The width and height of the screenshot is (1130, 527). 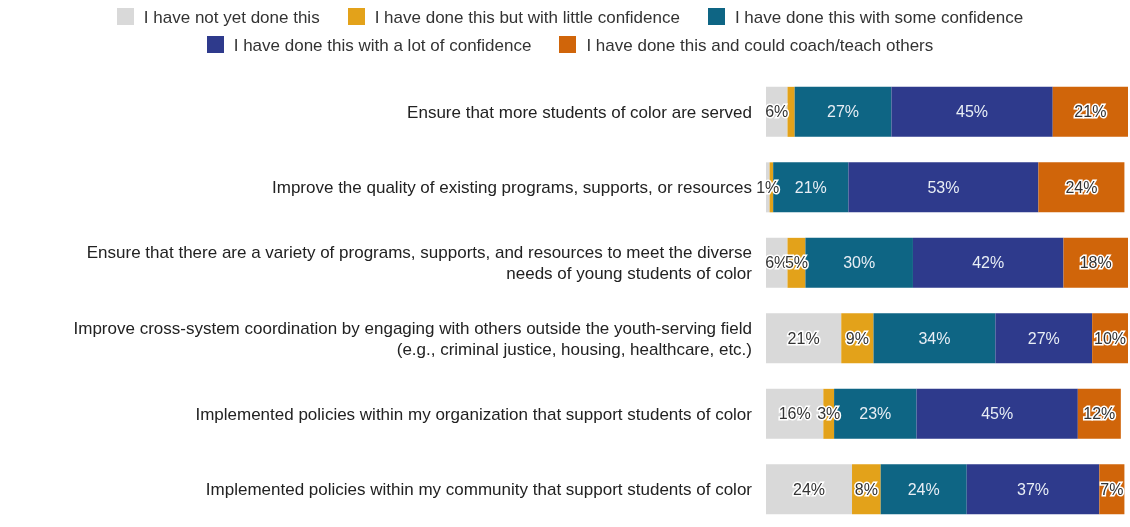 What do you see at coordinates (1095, 263) in the screenshot?
I see `data-label: 18%` at bounding box center [1095, 263].